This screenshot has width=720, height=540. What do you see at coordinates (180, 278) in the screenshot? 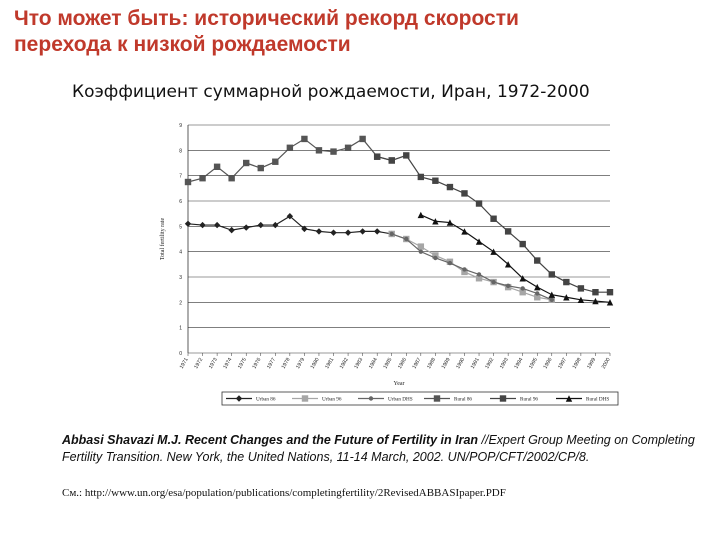
I see `y-tick-label: 3` at bounding box center [180, 278].